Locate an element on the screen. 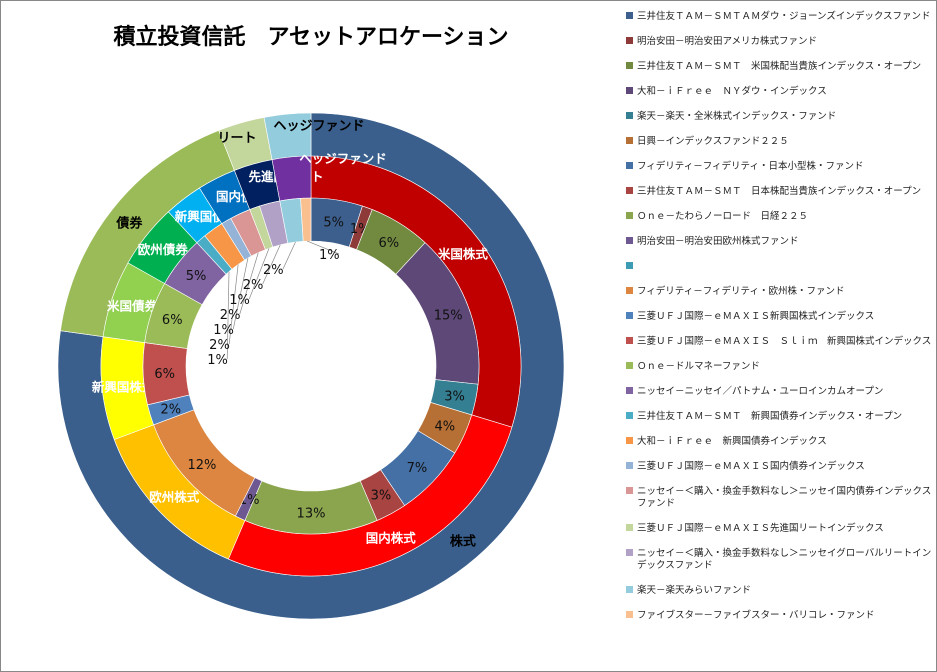  legend-item: フィデリティ－フィデリティ・日本小型株・ファンド is located at coordinates (781, 167).